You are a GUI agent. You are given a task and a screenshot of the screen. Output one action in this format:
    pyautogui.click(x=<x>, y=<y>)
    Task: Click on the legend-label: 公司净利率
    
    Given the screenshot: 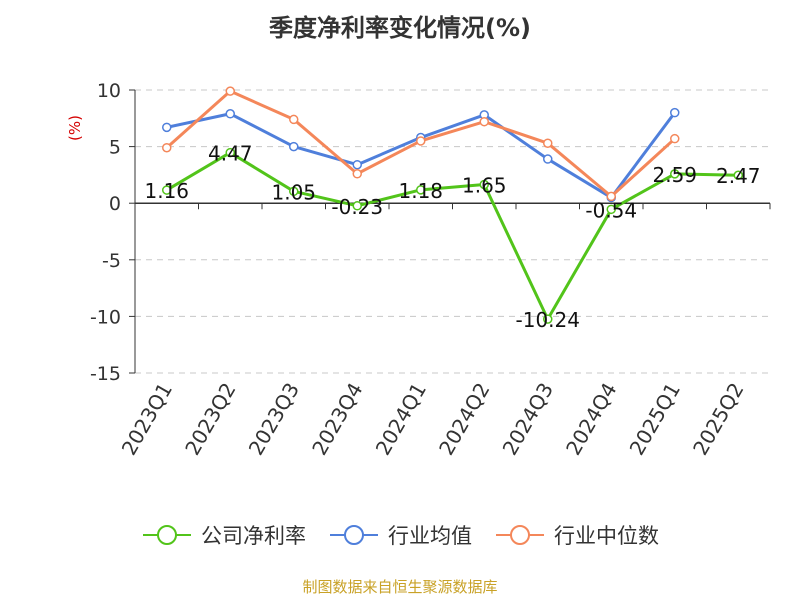 What is the action you would take?
    pyautogui.click(x=253, y=536)
    